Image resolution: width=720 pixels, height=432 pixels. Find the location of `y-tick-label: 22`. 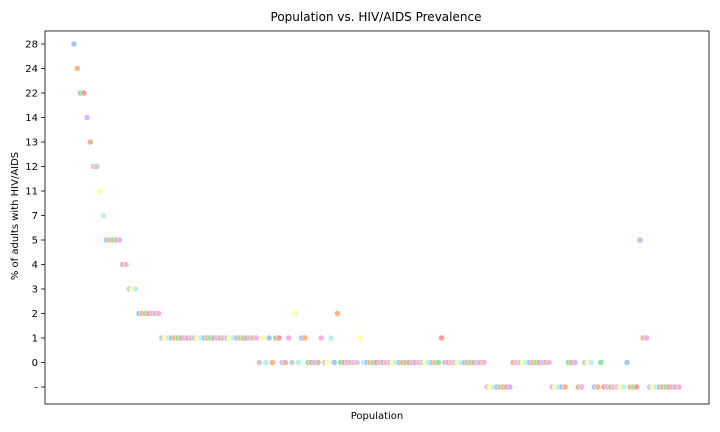

y-tick-label: 22 is located at coordinates (31, 94).